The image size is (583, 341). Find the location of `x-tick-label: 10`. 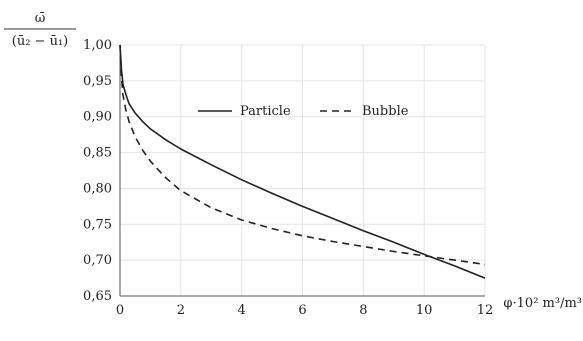

x-tick-label: 10 is located at coordinates (424, 310).